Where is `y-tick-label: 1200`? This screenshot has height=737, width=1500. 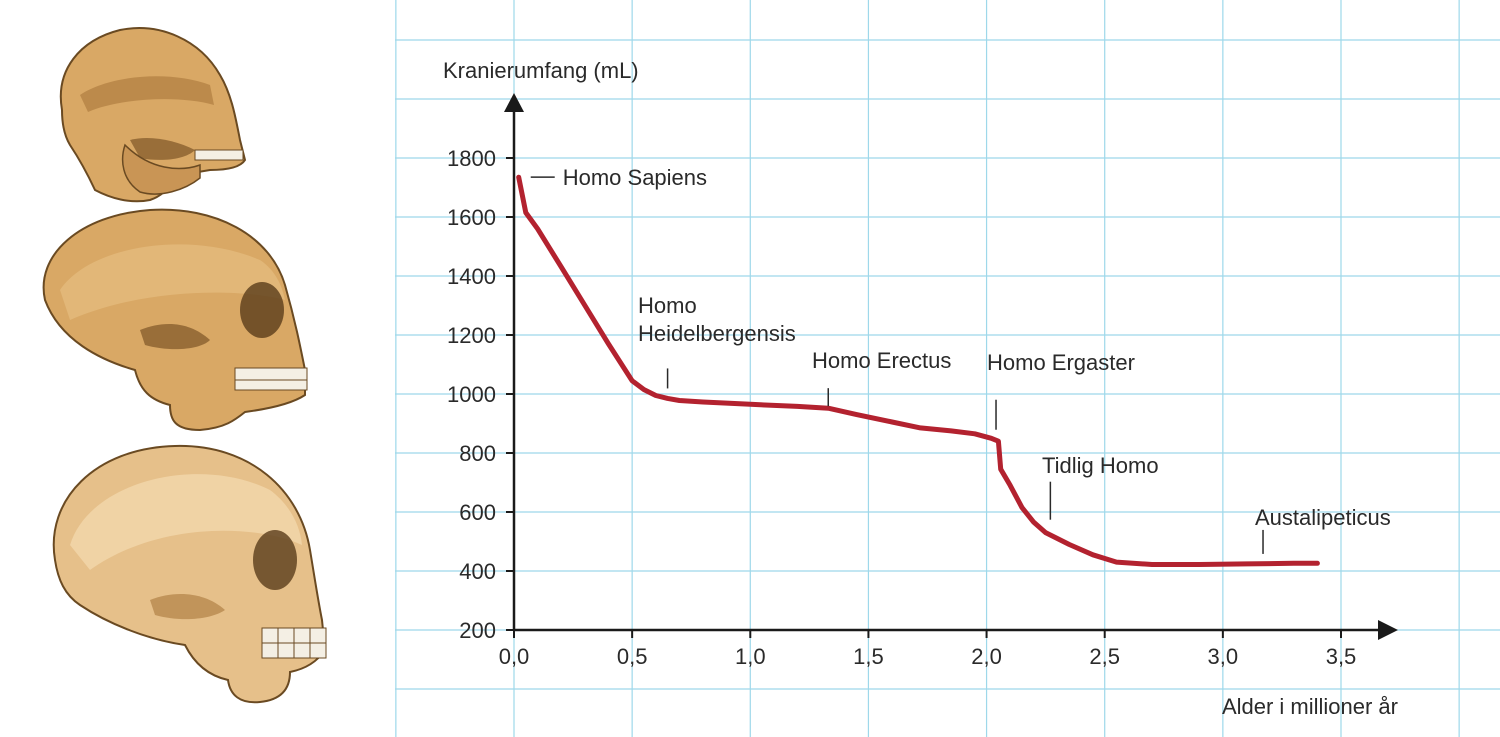 y-tick-label: 1200 is located at coordinates (471, 335).